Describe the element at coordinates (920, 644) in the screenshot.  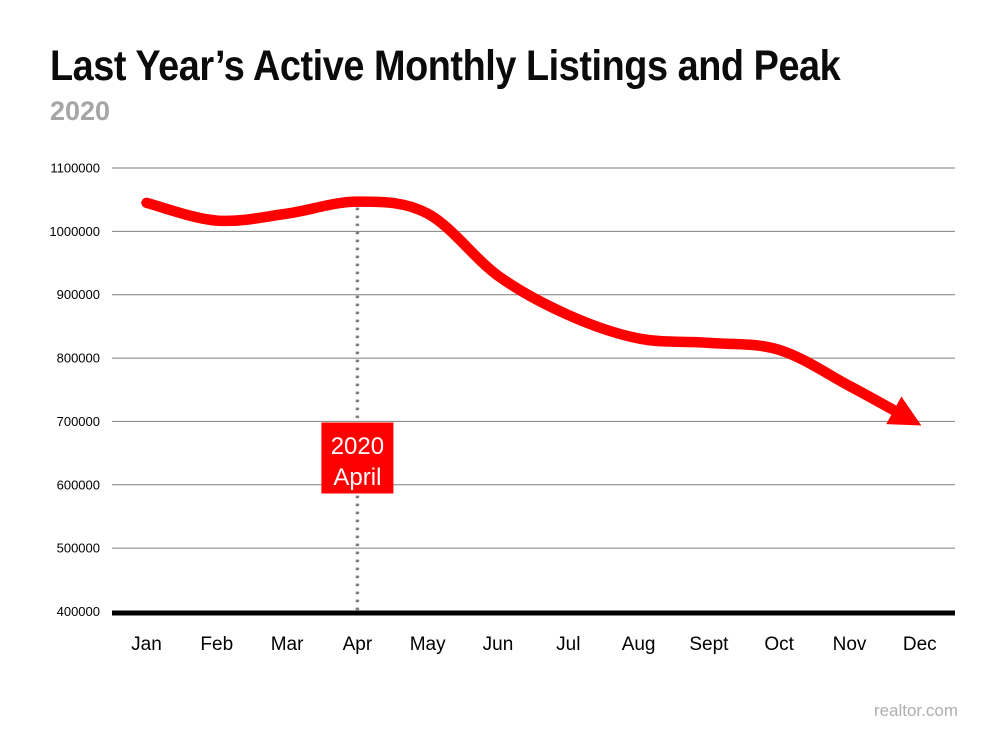
I see `x-tick-label: Dec` at that location.